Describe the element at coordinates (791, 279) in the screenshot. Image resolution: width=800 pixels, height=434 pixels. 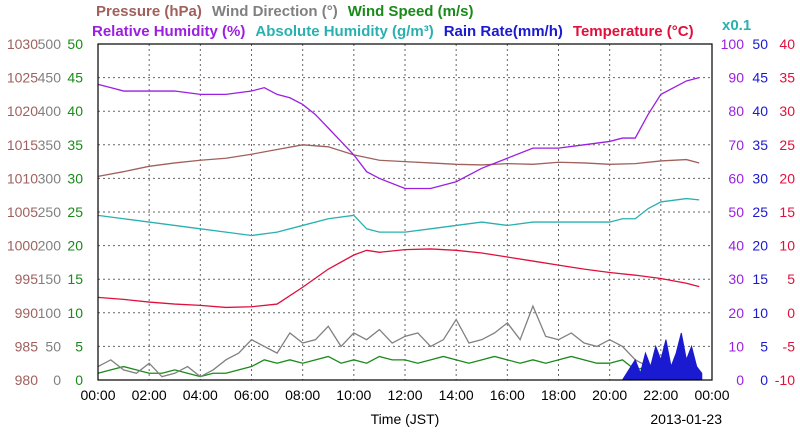
I see `tick-temperature: 5` at that location.